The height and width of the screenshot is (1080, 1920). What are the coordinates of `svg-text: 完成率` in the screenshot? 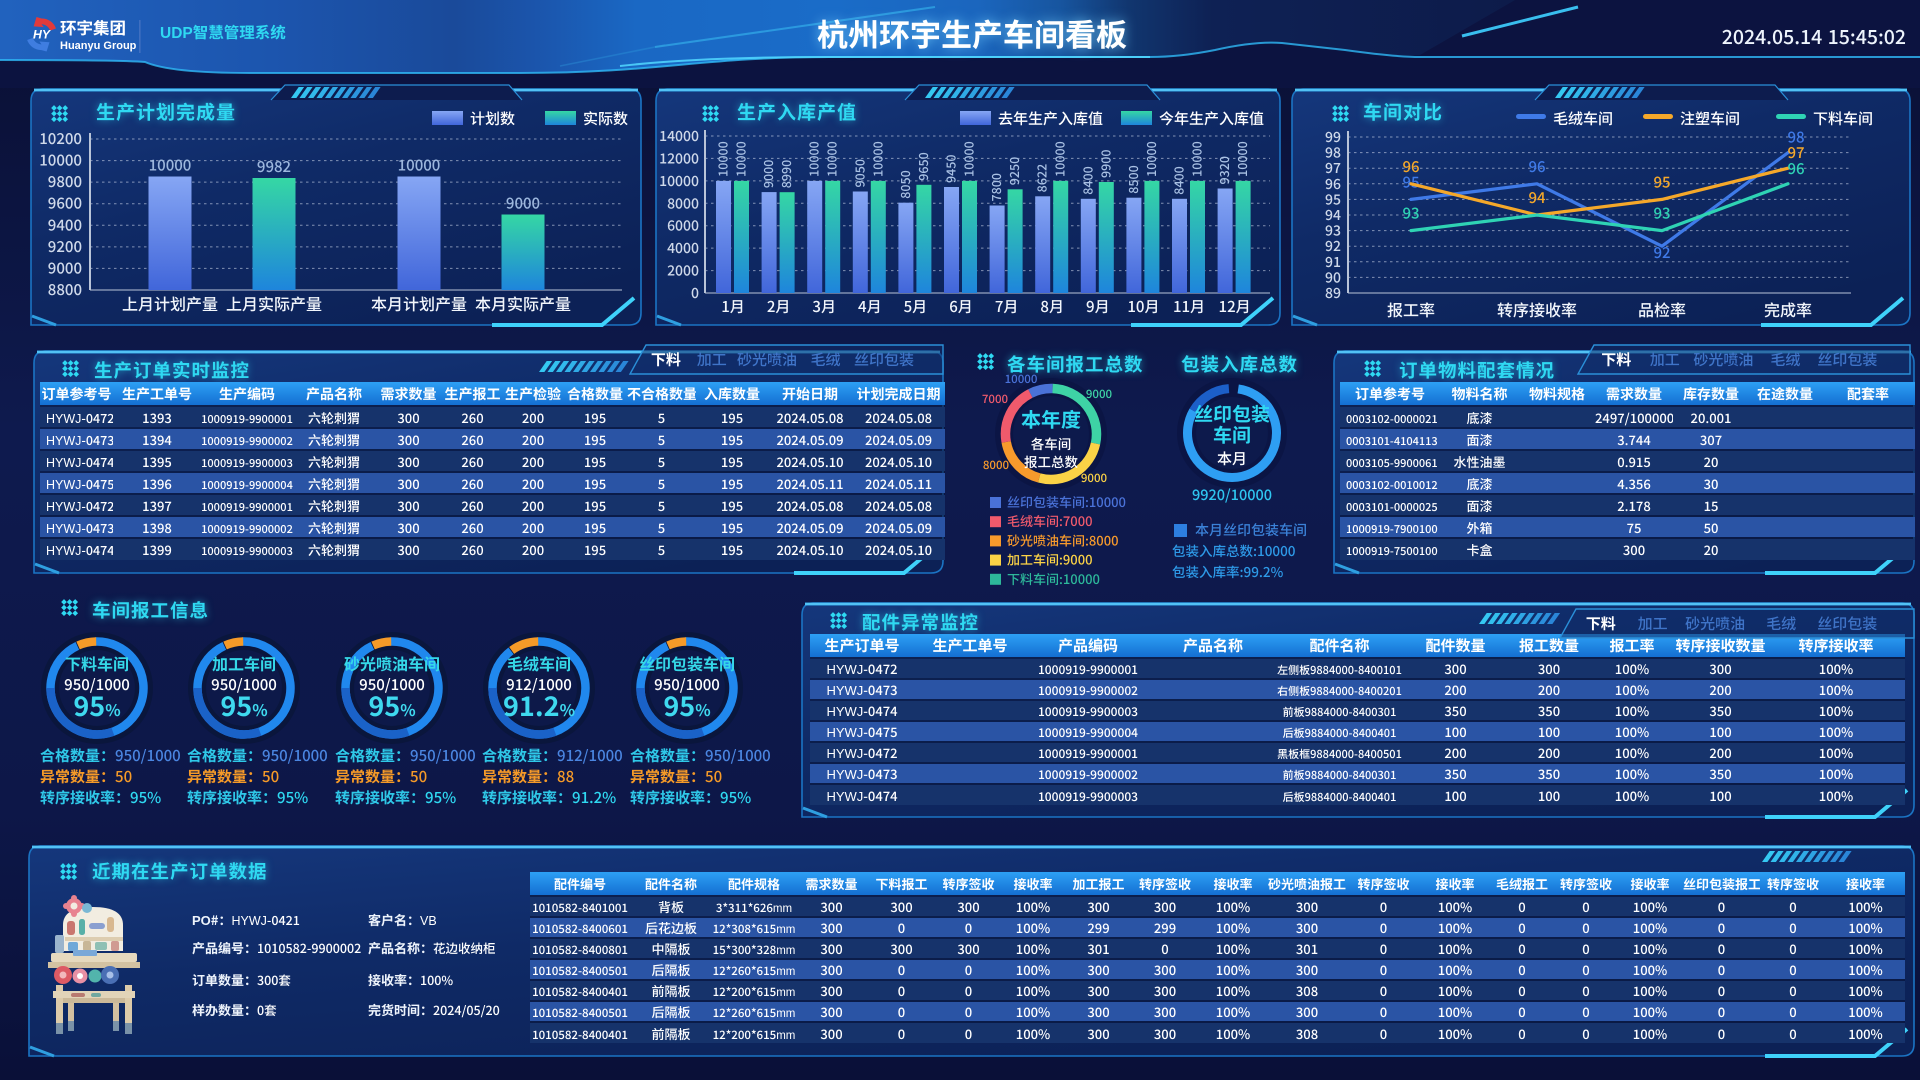 It's located at (1788, 309).